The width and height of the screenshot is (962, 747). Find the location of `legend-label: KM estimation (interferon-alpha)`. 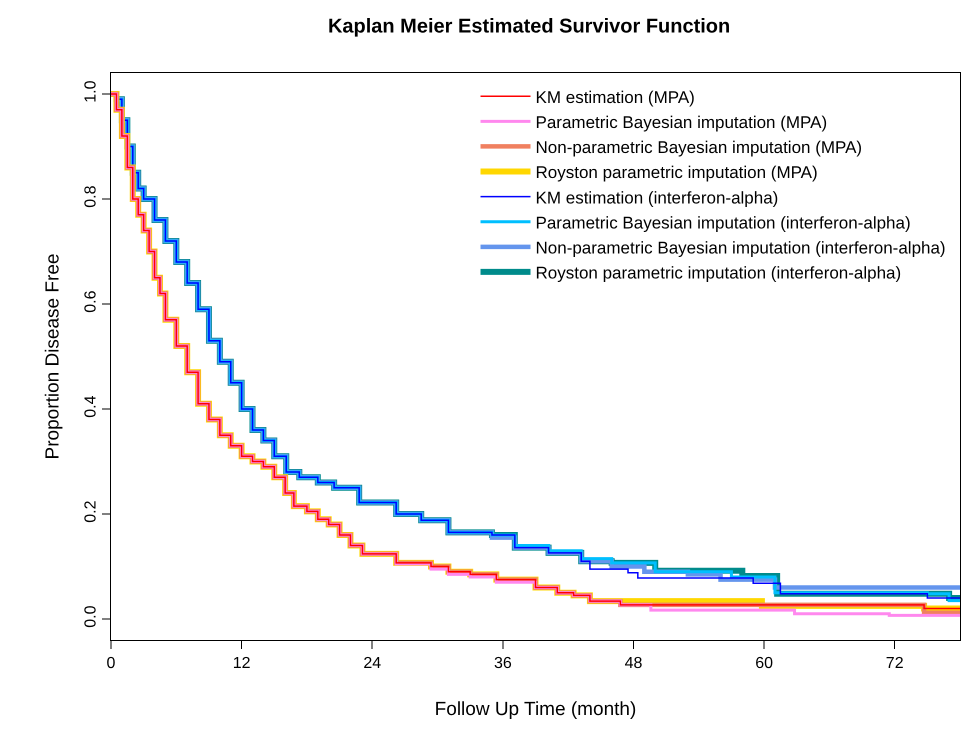

legend-label: KM estimation (interferon-alpha) is located at coordinates (657, 198).